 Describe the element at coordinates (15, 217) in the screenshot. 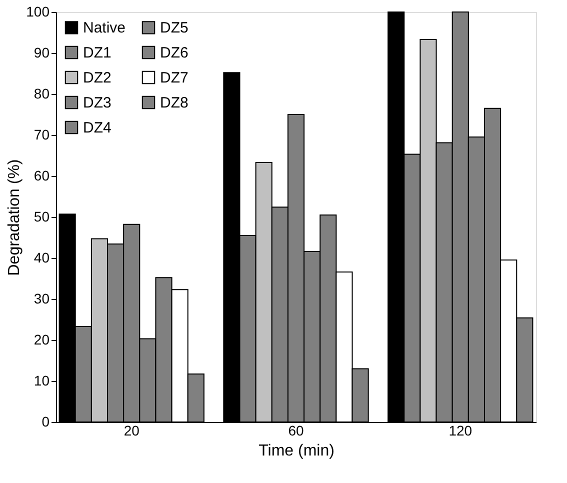

I see `y-axis-title: Degradation (%)` at that location.